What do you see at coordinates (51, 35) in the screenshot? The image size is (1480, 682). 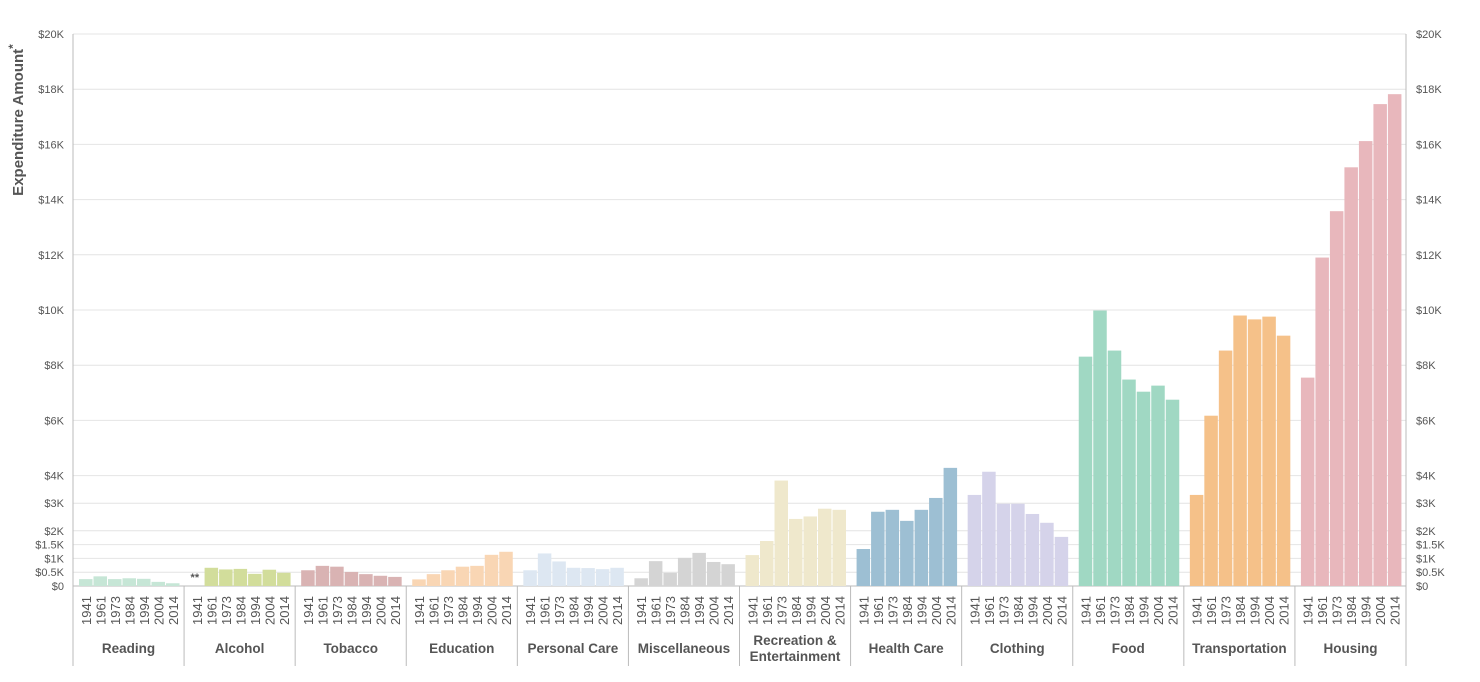 I see `y-tick-label-left: $20K` at bounding box center [51, 35].